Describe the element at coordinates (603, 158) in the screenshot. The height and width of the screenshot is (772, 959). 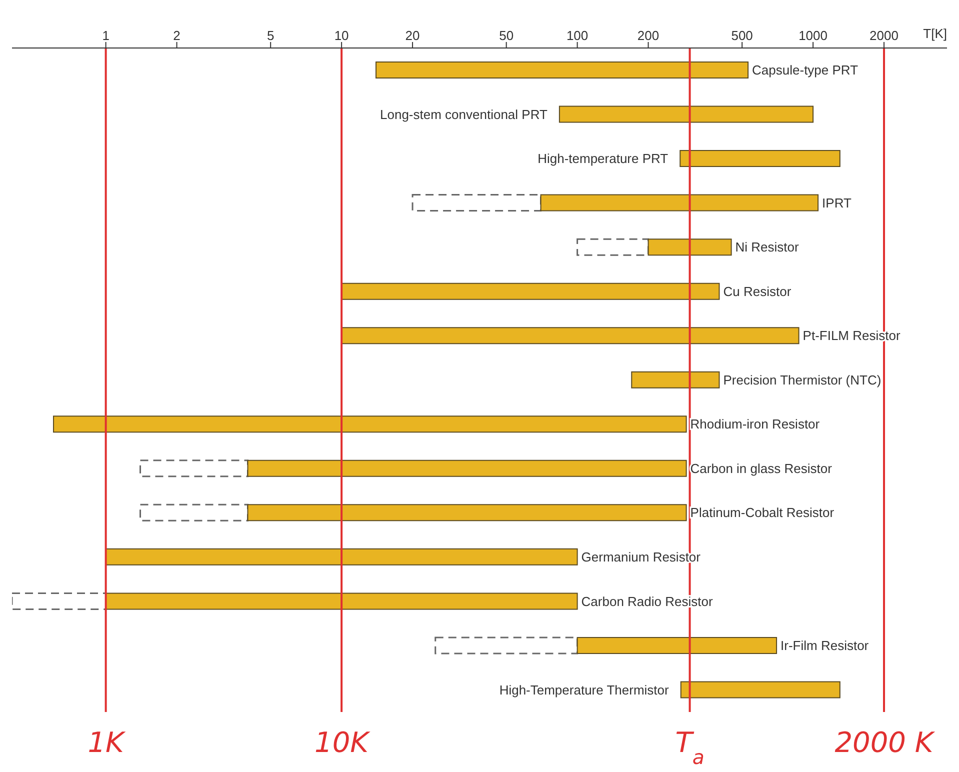
I see `y-tick-label: High-temperature PRT` at that location.